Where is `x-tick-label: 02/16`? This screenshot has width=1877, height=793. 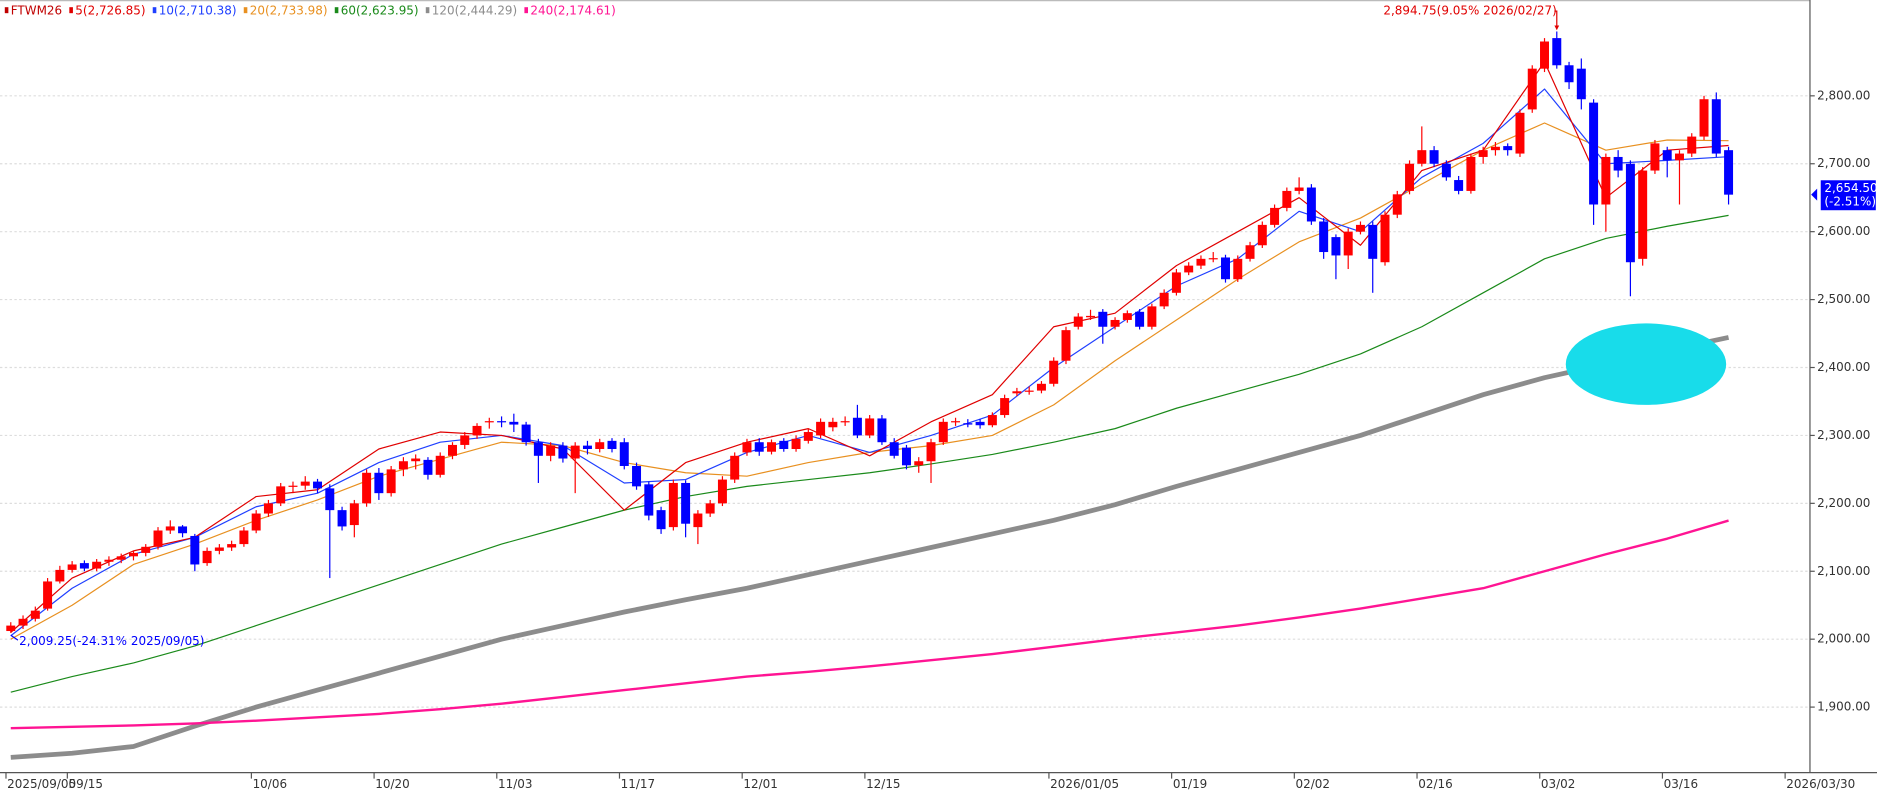
x-tick-label: 02/16 is located at coordinates (1435, 784).